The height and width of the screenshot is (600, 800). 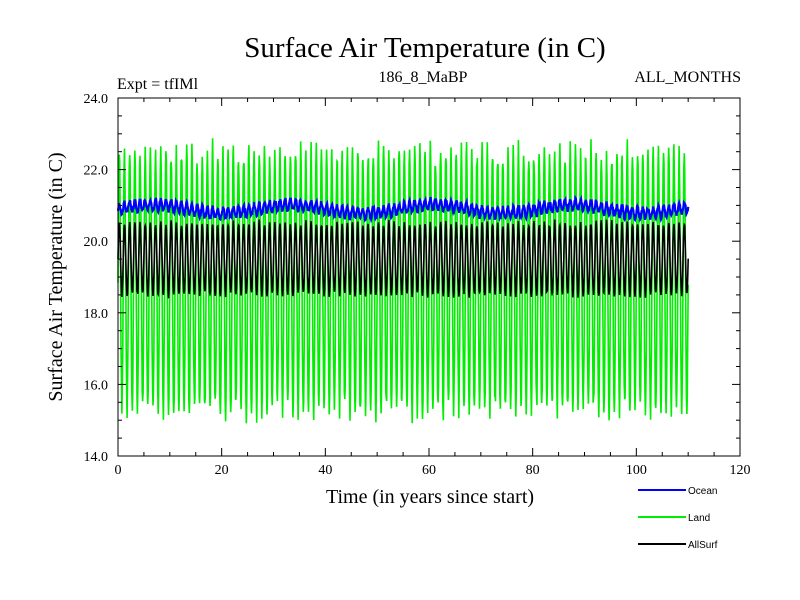 What do you see at coordinates (424, 48) in the screenshot?
I see `chart-title: Surface Air Temperature (in C)` at bounding box center [424, 48].